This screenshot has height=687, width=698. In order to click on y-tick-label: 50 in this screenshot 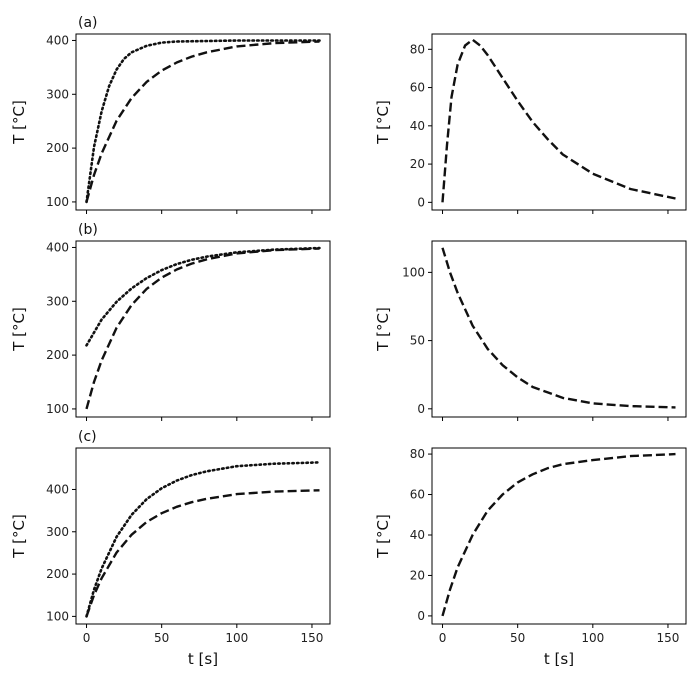, I will do `click(417, 341)`.